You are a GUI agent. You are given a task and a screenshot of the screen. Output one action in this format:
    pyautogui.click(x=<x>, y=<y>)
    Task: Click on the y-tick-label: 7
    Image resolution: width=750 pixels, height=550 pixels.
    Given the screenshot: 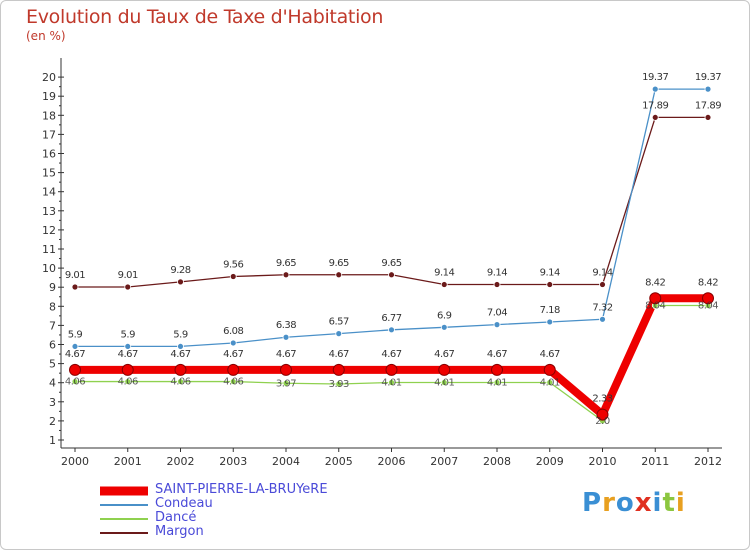 What is the action you would take?
    pyautogui.click(x=52, y=325)
    